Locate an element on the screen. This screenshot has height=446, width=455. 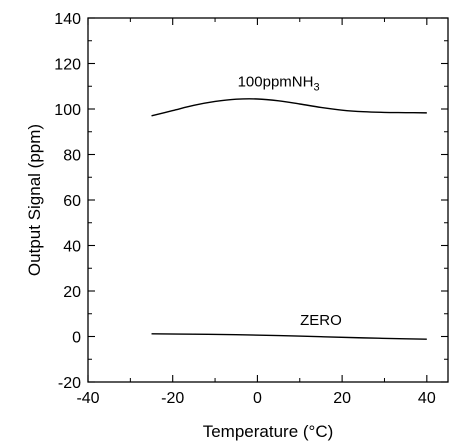
annotation-zero: ZERO is located at coordinates (321, 320).